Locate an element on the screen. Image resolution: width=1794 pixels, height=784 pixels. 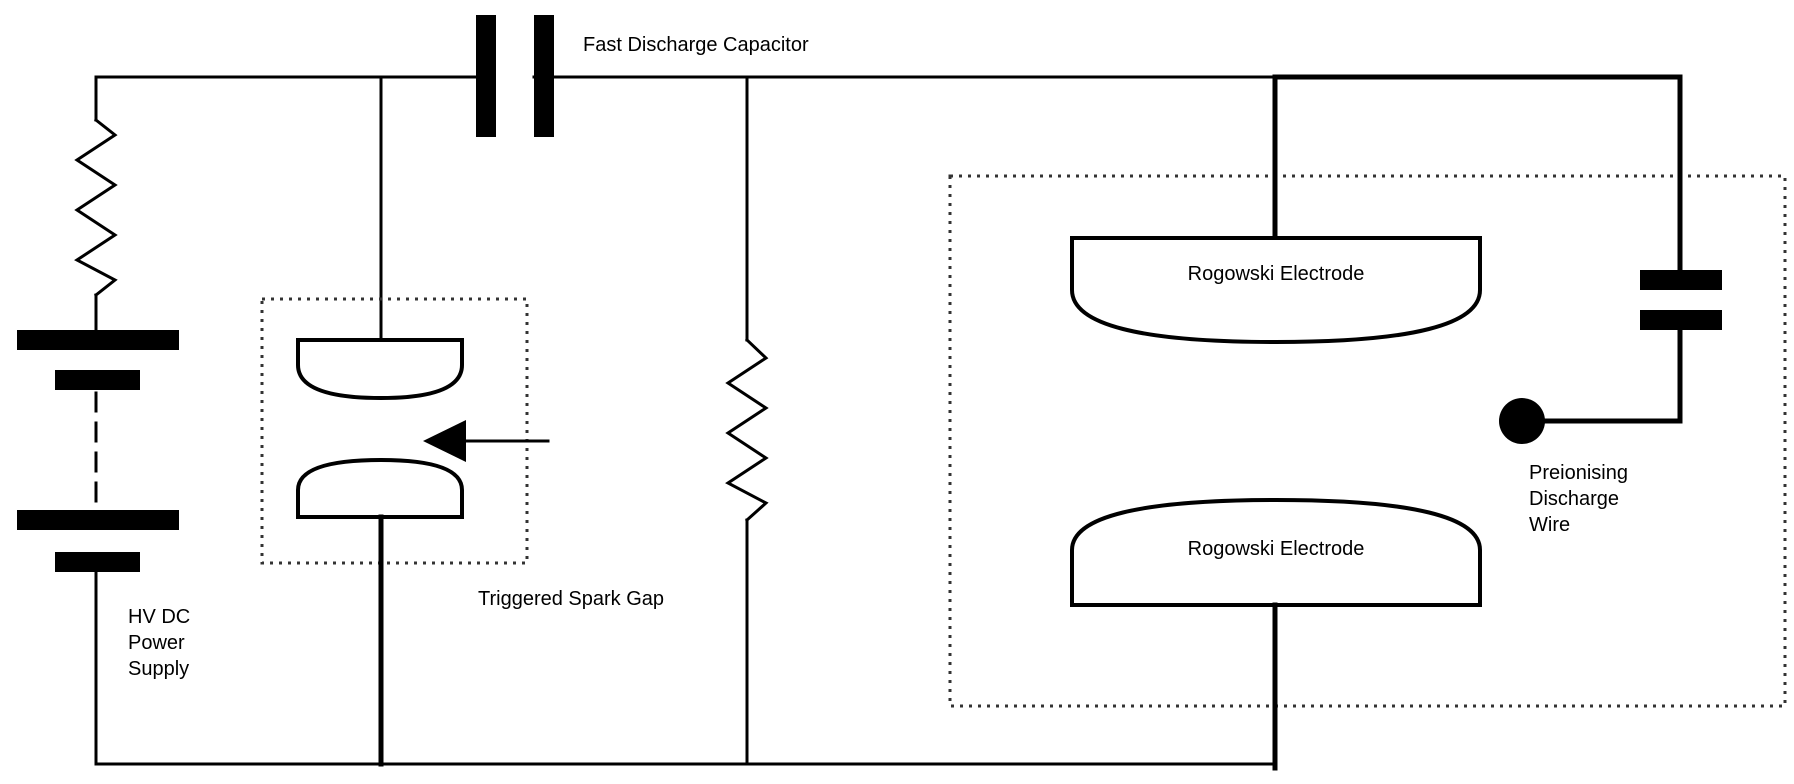
spark-gap-lower-electrode is located at coordinates (380, 488).